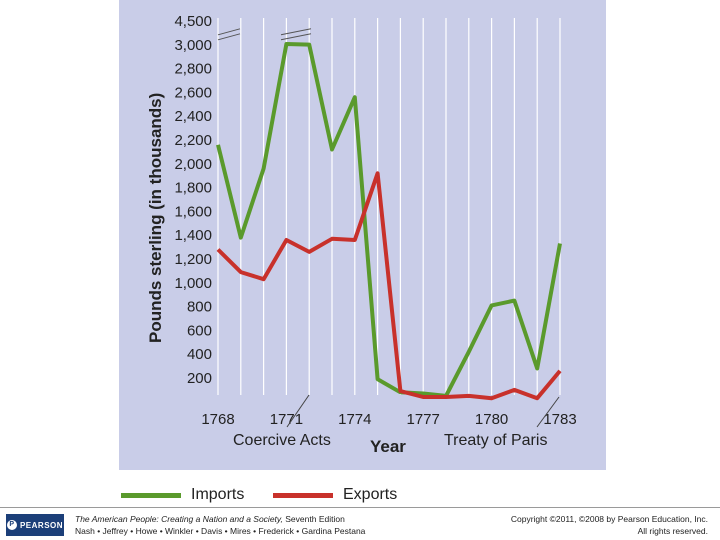 This screenshot has height=540, width=720. I want to click on annotation-treaty-of-paris: Treaty of Paris, so click(495, 440).